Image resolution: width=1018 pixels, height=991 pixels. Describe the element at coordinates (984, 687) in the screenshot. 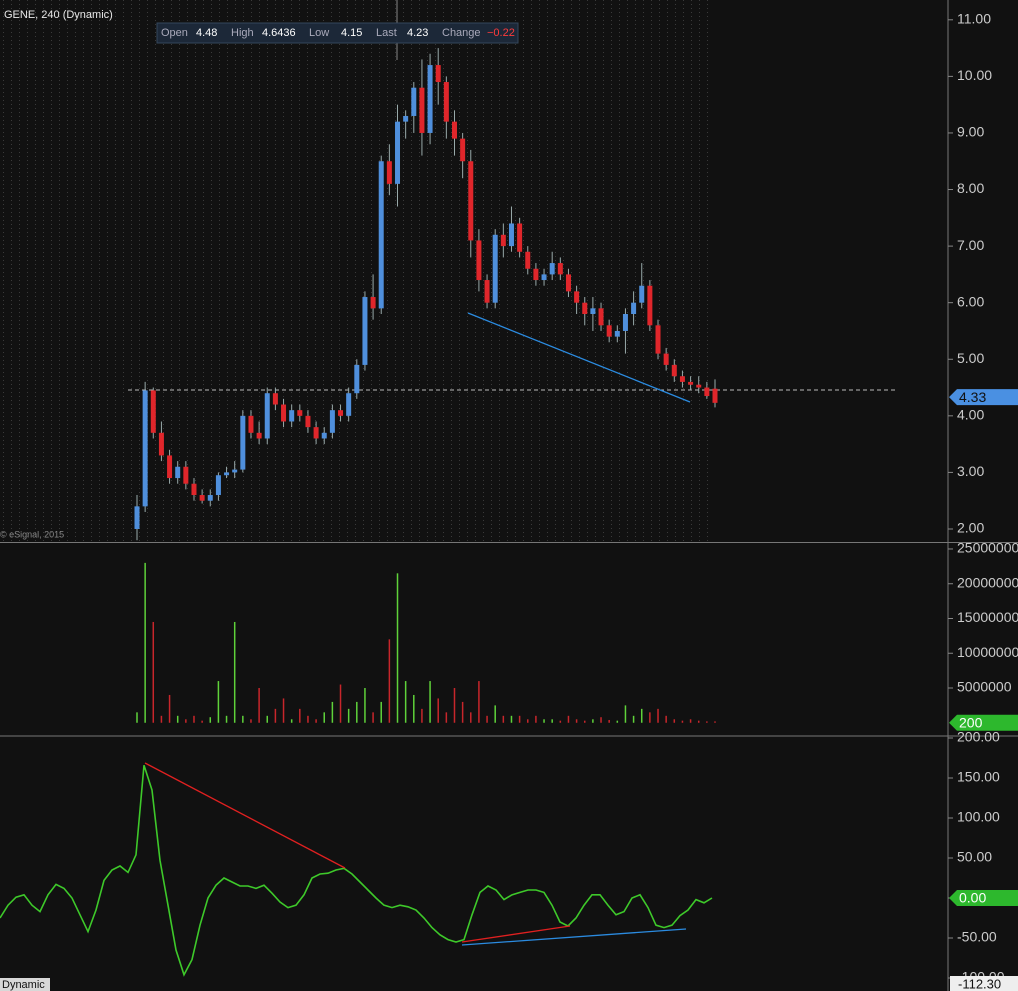

I see `y-tick-label: 5000000` at that location.